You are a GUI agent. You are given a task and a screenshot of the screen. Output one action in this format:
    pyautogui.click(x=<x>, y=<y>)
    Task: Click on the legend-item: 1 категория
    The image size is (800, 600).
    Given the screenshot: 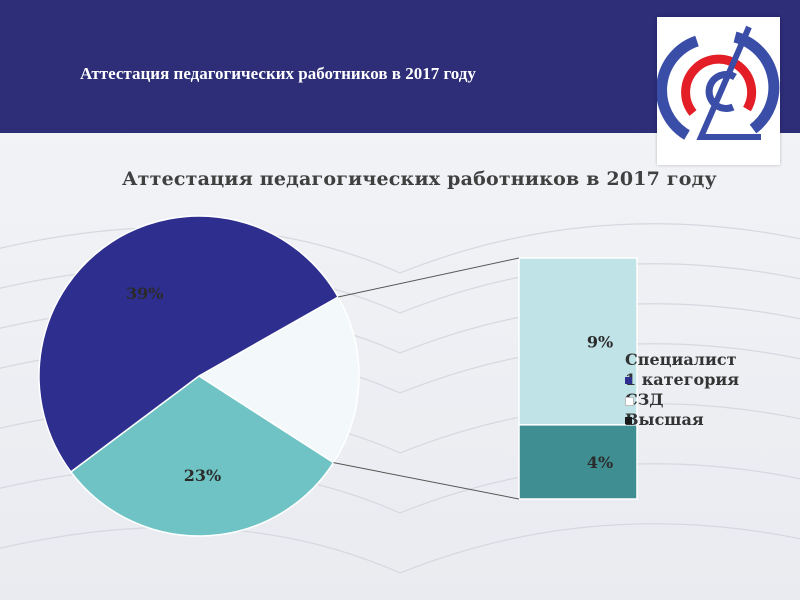 What is the action you would take?
    pyautogui.click(x=682, y=380)
    